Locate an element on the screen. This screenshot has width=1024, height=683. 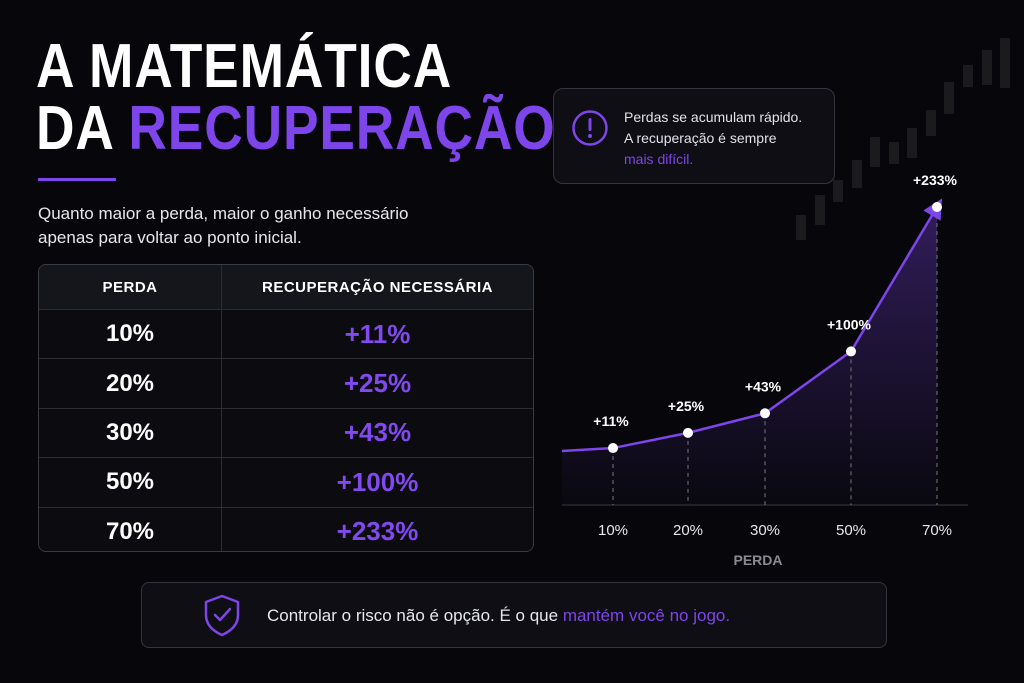
recovery-cell: +25% is located at coordinates (377, 383).